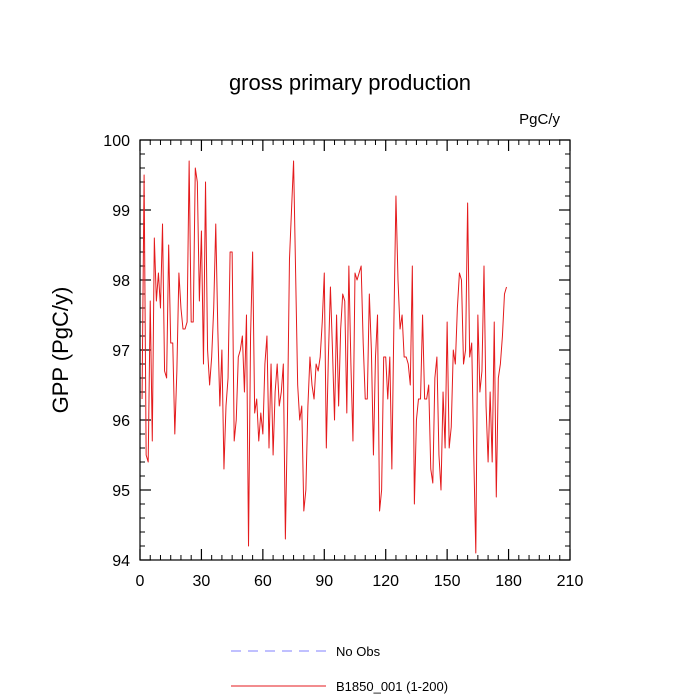  Describe the element at coordinates (121, 421) in the screenshot. I see `y-tick-label: 96` at that location.